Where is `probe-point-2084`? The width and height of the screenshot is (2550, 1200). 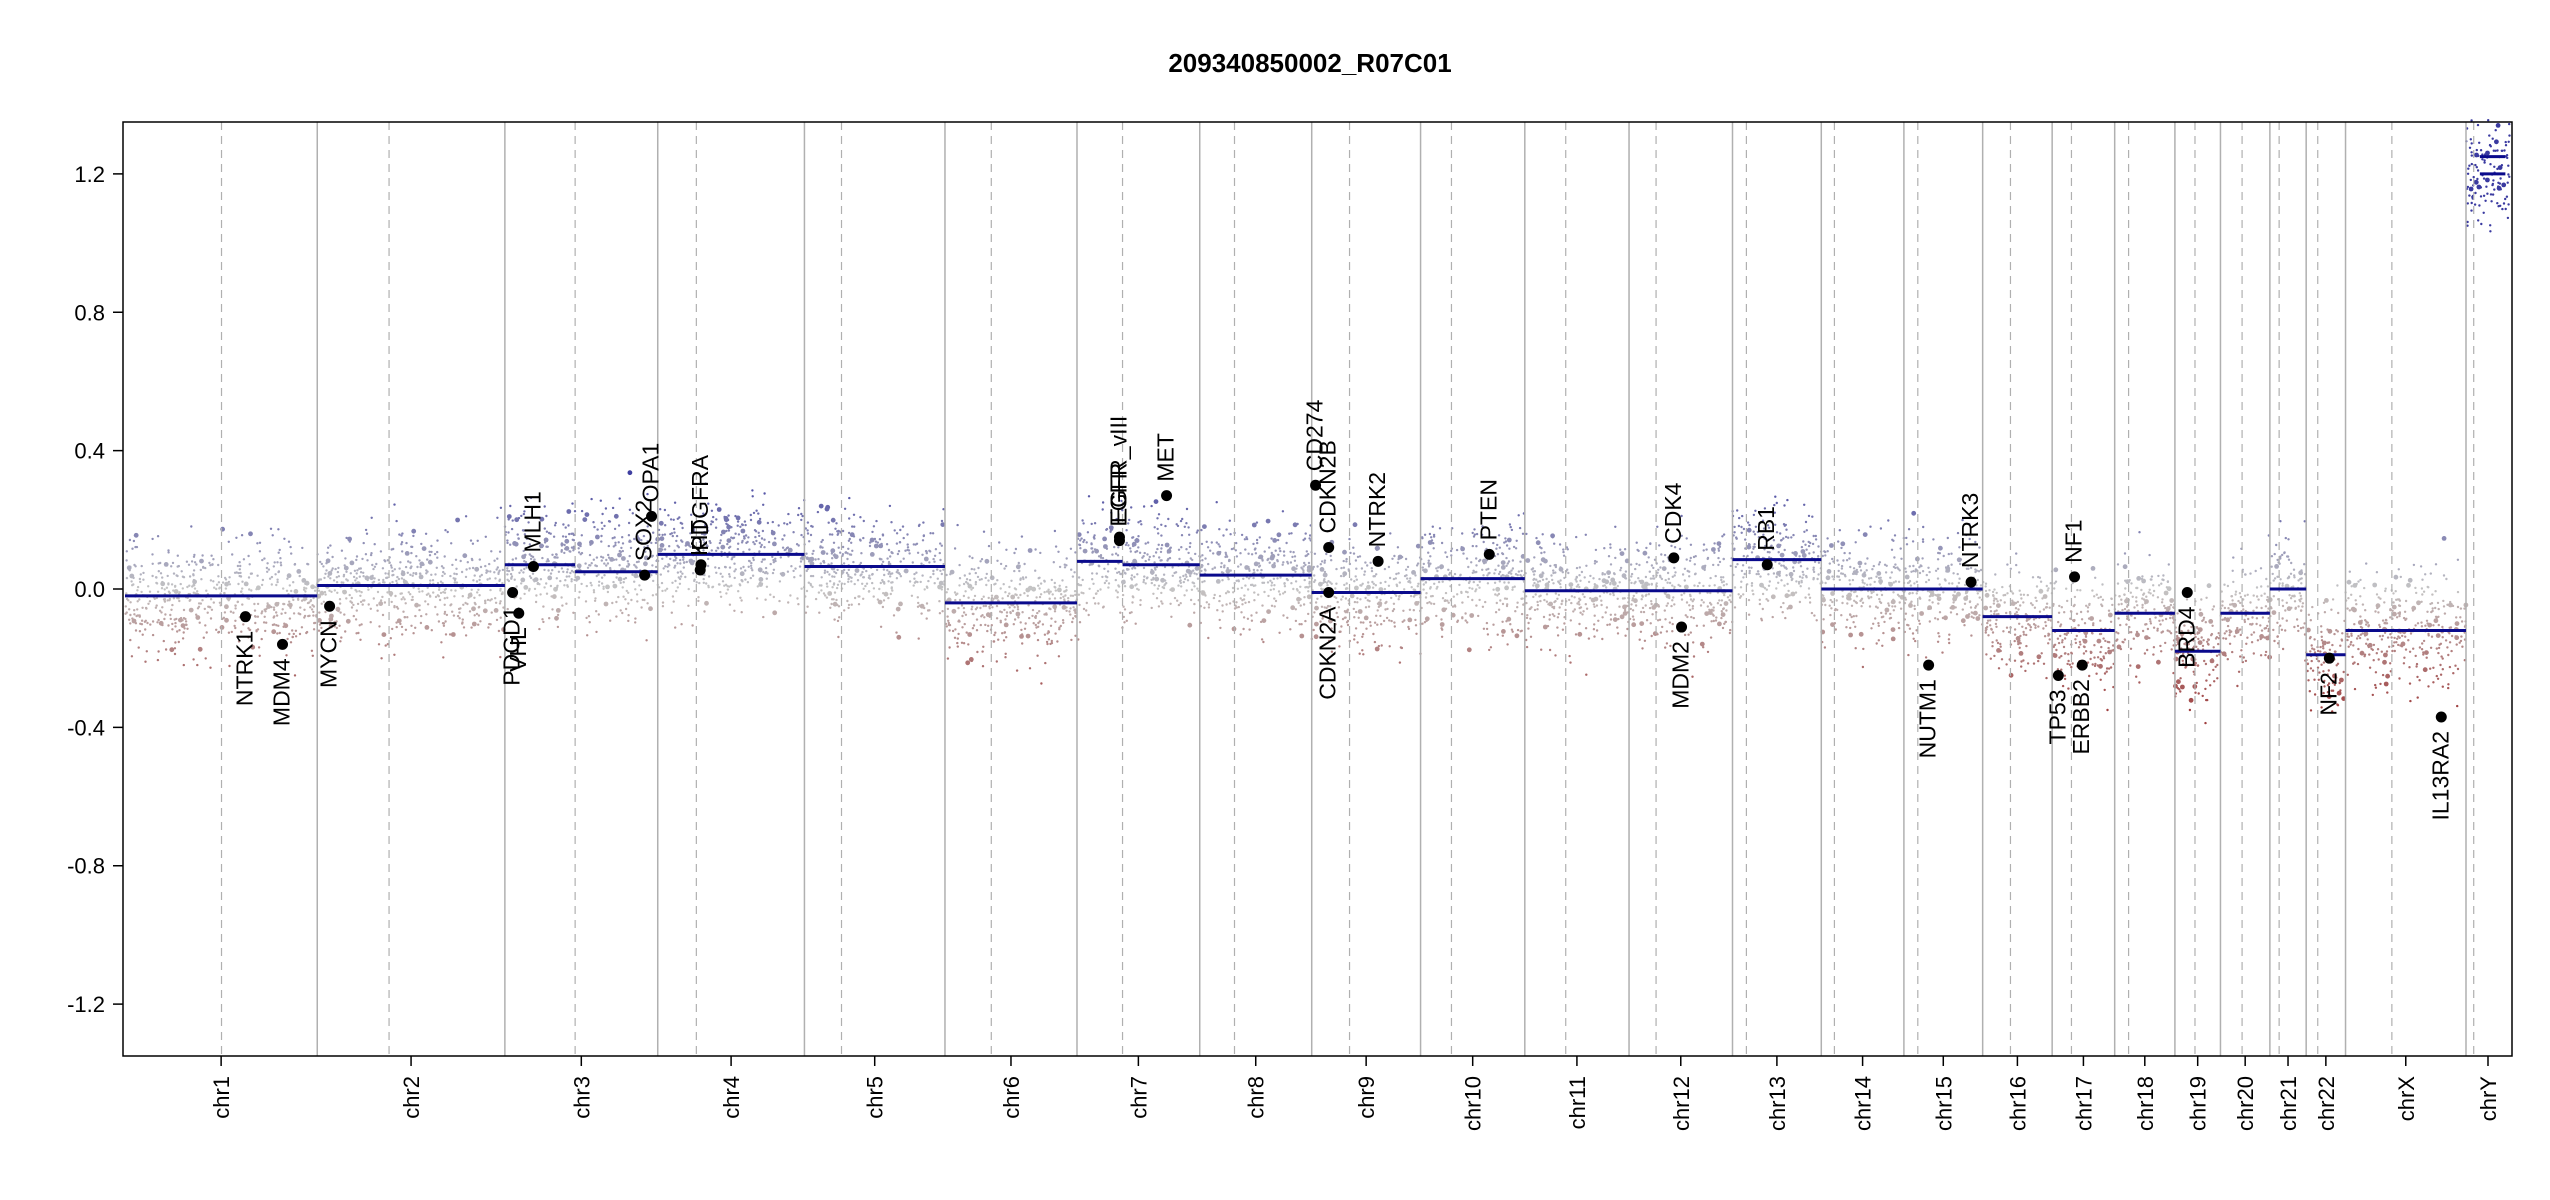
probe-point-2084 is located at coordinates (888, 574).